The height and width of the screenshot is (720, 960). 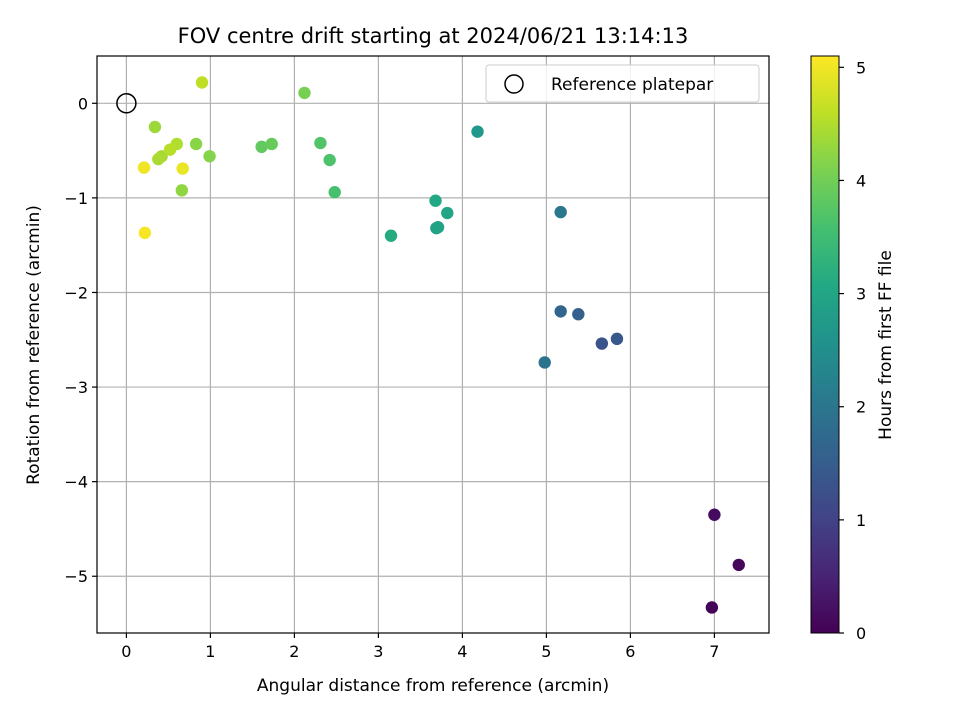 What do you see at coordinates (34, 345) in the screenshot?
I see `y-axis-label: Rotation from reference (arcmin)` at bounding box center [34, 345].